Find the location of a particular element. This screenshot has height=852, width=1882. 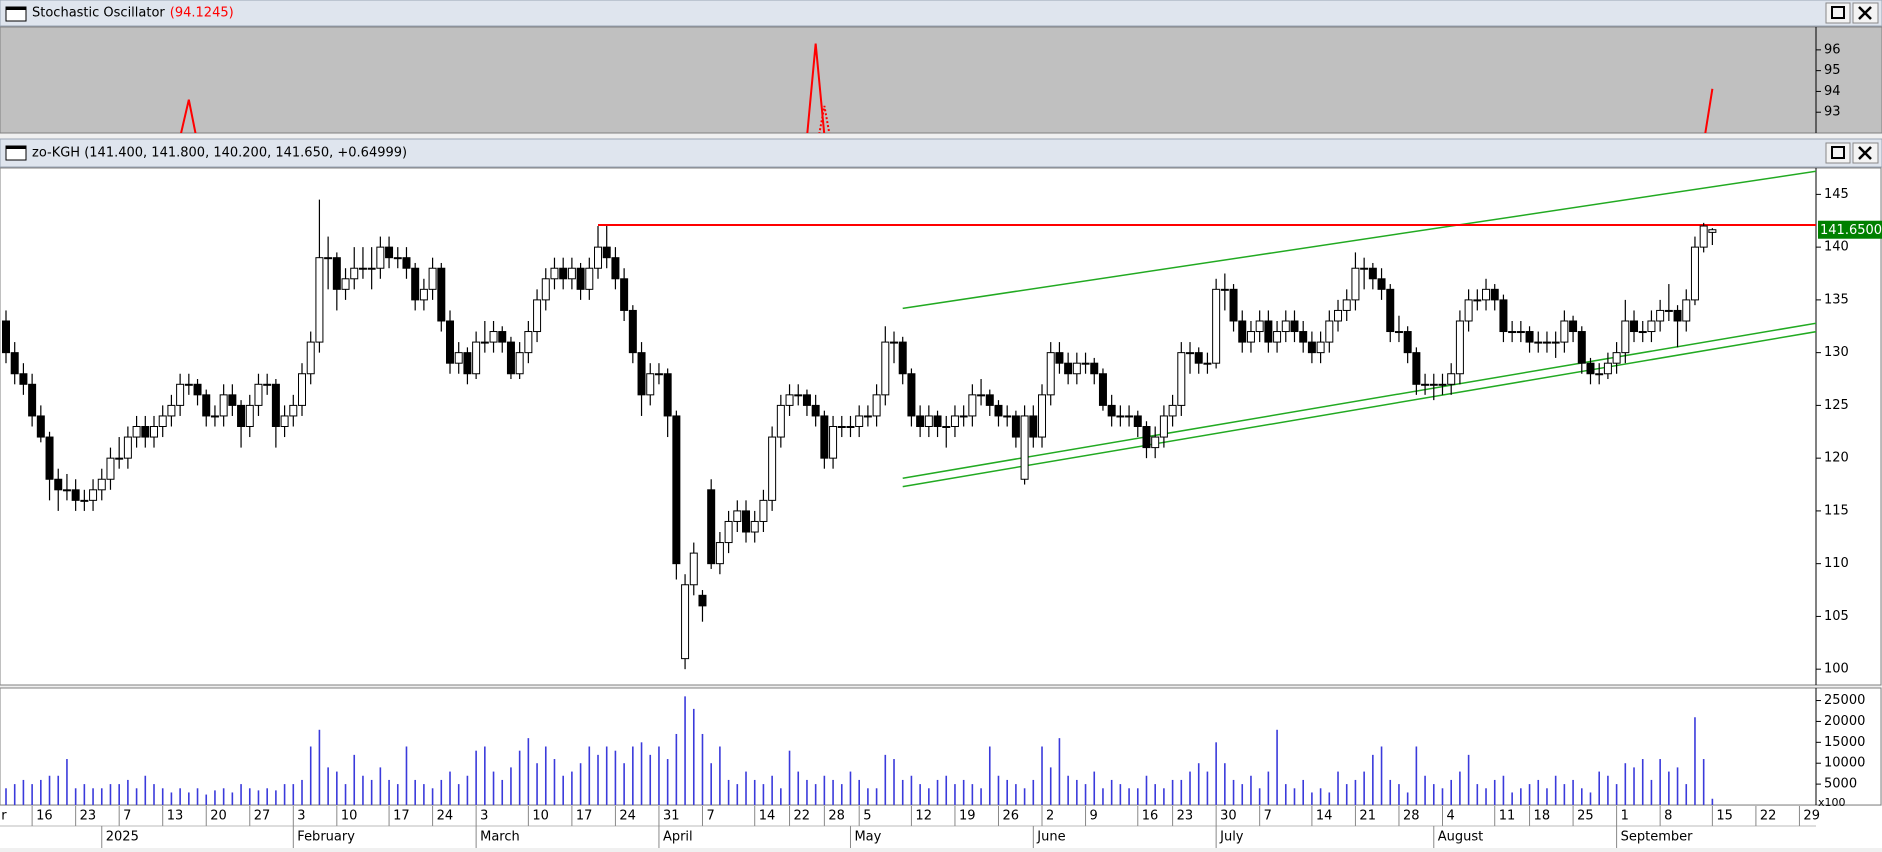

channel-line is located at coordinates (1359, 409).